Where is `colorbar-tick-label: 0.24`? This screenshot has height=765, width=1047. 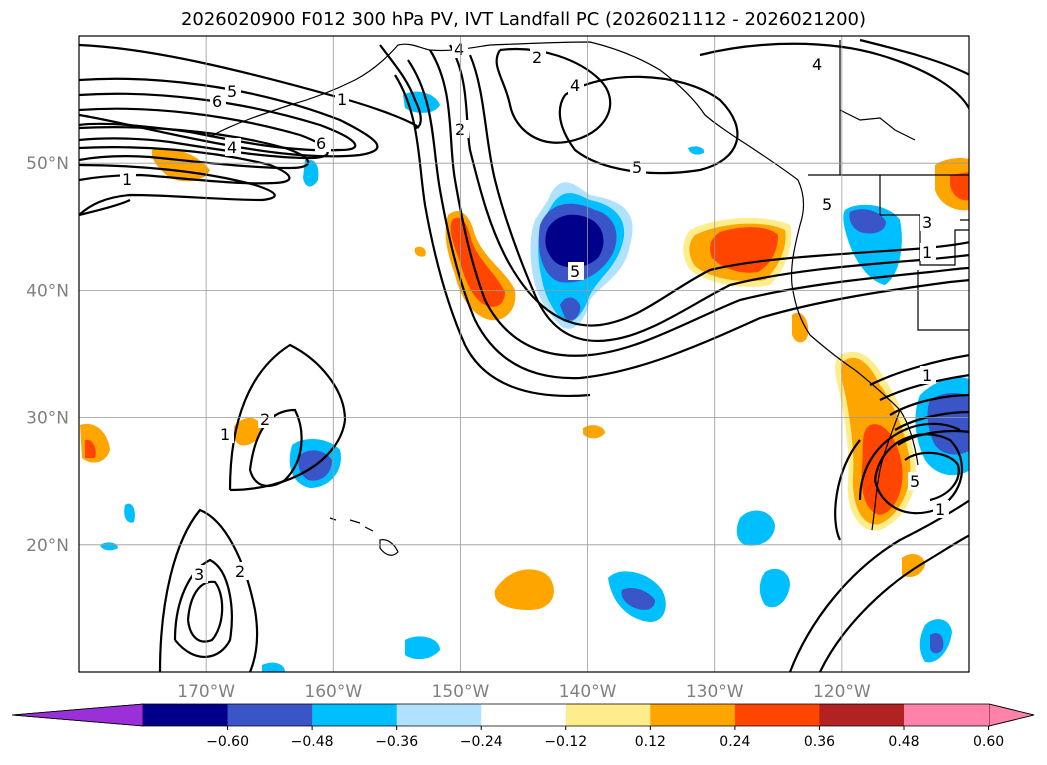 colorbar-tick-label: 0.24 is located at coordinates (734, 742).